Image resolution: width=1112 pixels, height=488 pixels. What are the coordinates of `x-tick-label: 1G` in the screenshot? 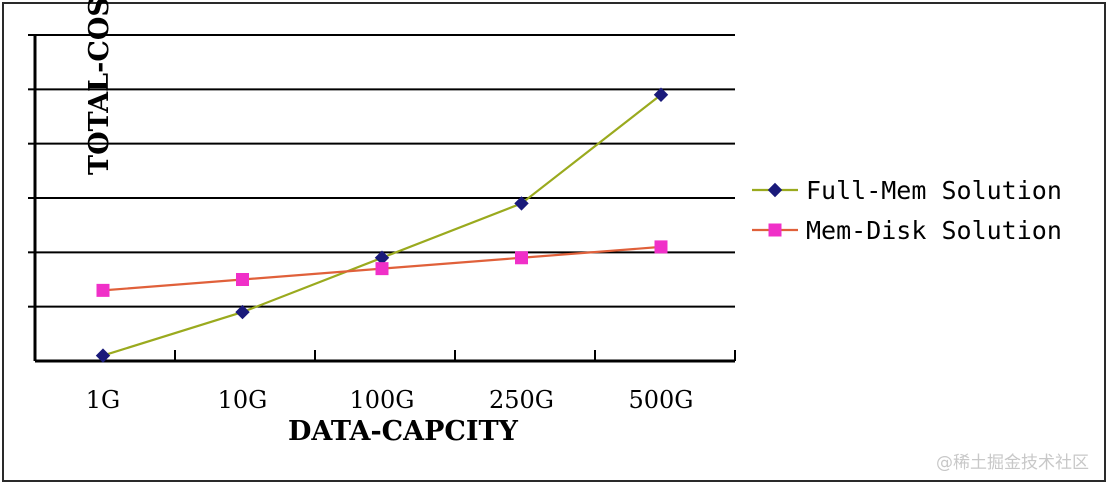 It's located at (103, 400).